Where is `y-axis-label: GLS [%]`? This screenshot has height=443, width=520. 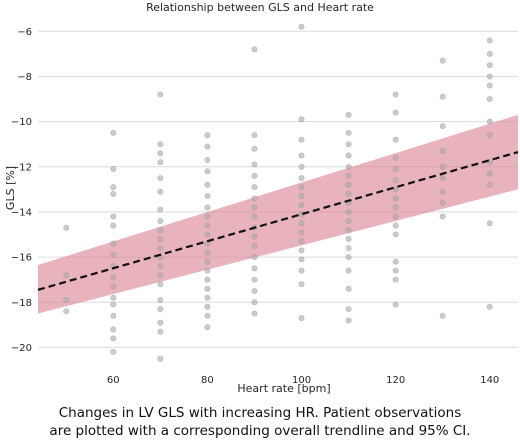
y-axis-label: GLS [%] is located at coordinates (10, 188).